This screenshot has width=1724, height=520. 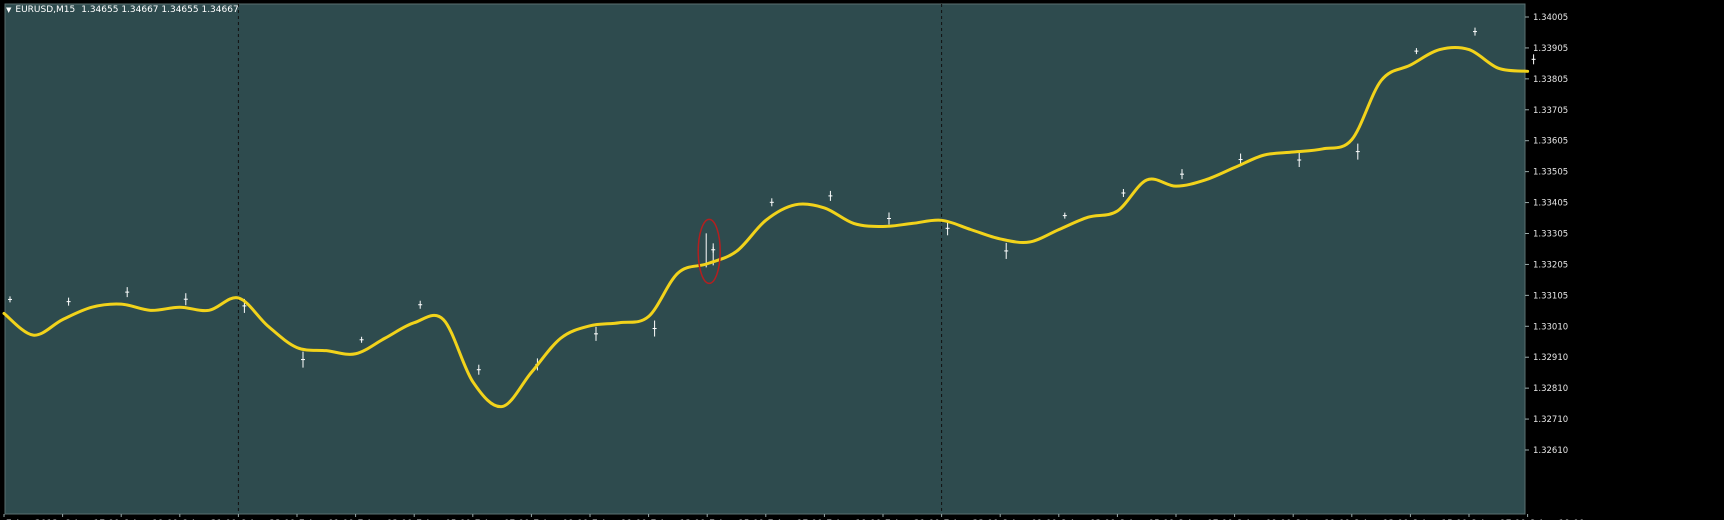 I want to click on highlight-ellipse, so click(x=709, y=251).